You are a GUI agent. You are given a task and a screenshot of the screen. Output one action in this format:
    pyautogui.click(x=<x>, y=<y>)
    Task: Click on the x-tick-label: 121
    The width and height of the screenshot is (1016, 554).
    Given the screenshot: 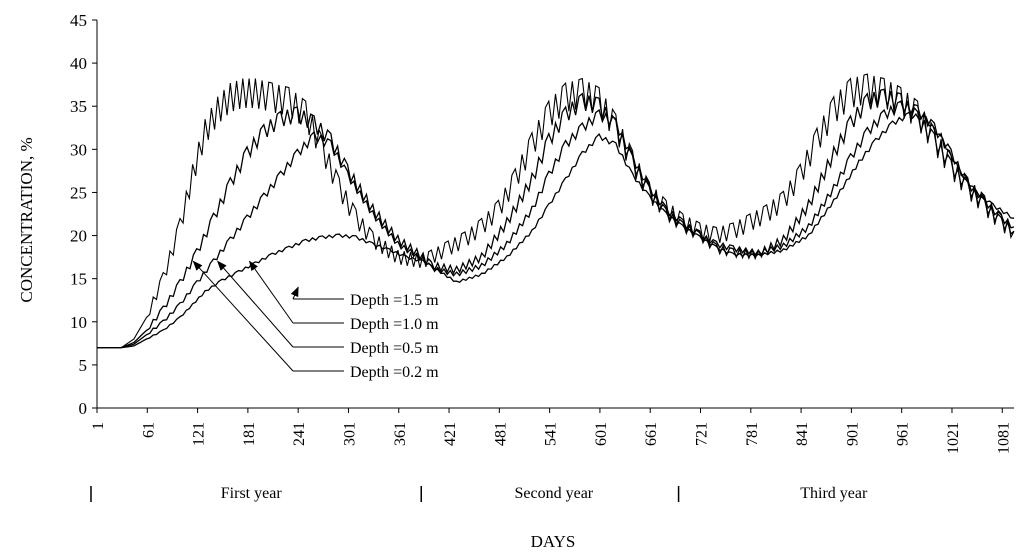 What is the action you would take?
    pyautogui.click(x=199, y=434)
    